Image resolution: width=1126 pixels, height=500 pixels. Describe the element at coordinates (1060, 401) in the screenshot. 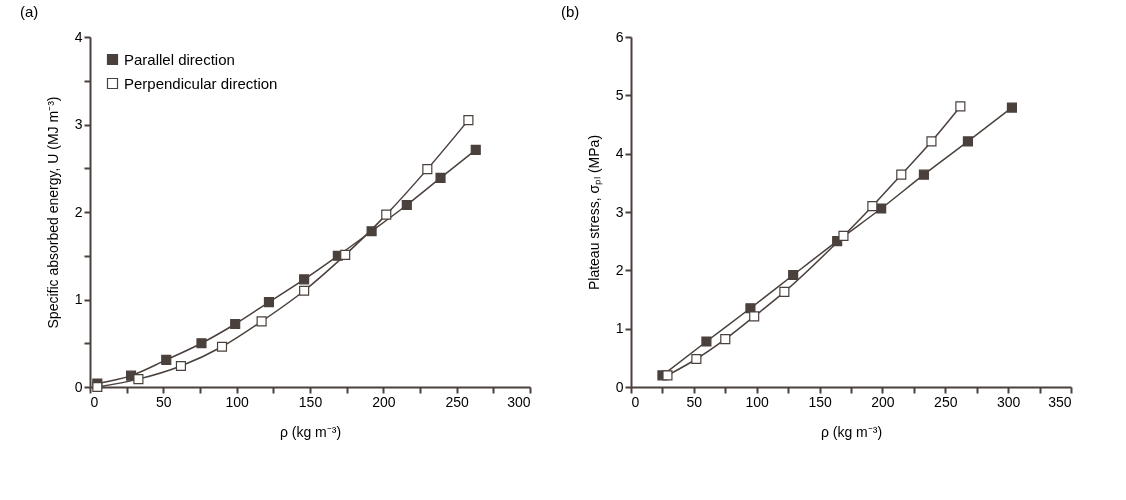

I see `x-tick-label: 350` at that location.